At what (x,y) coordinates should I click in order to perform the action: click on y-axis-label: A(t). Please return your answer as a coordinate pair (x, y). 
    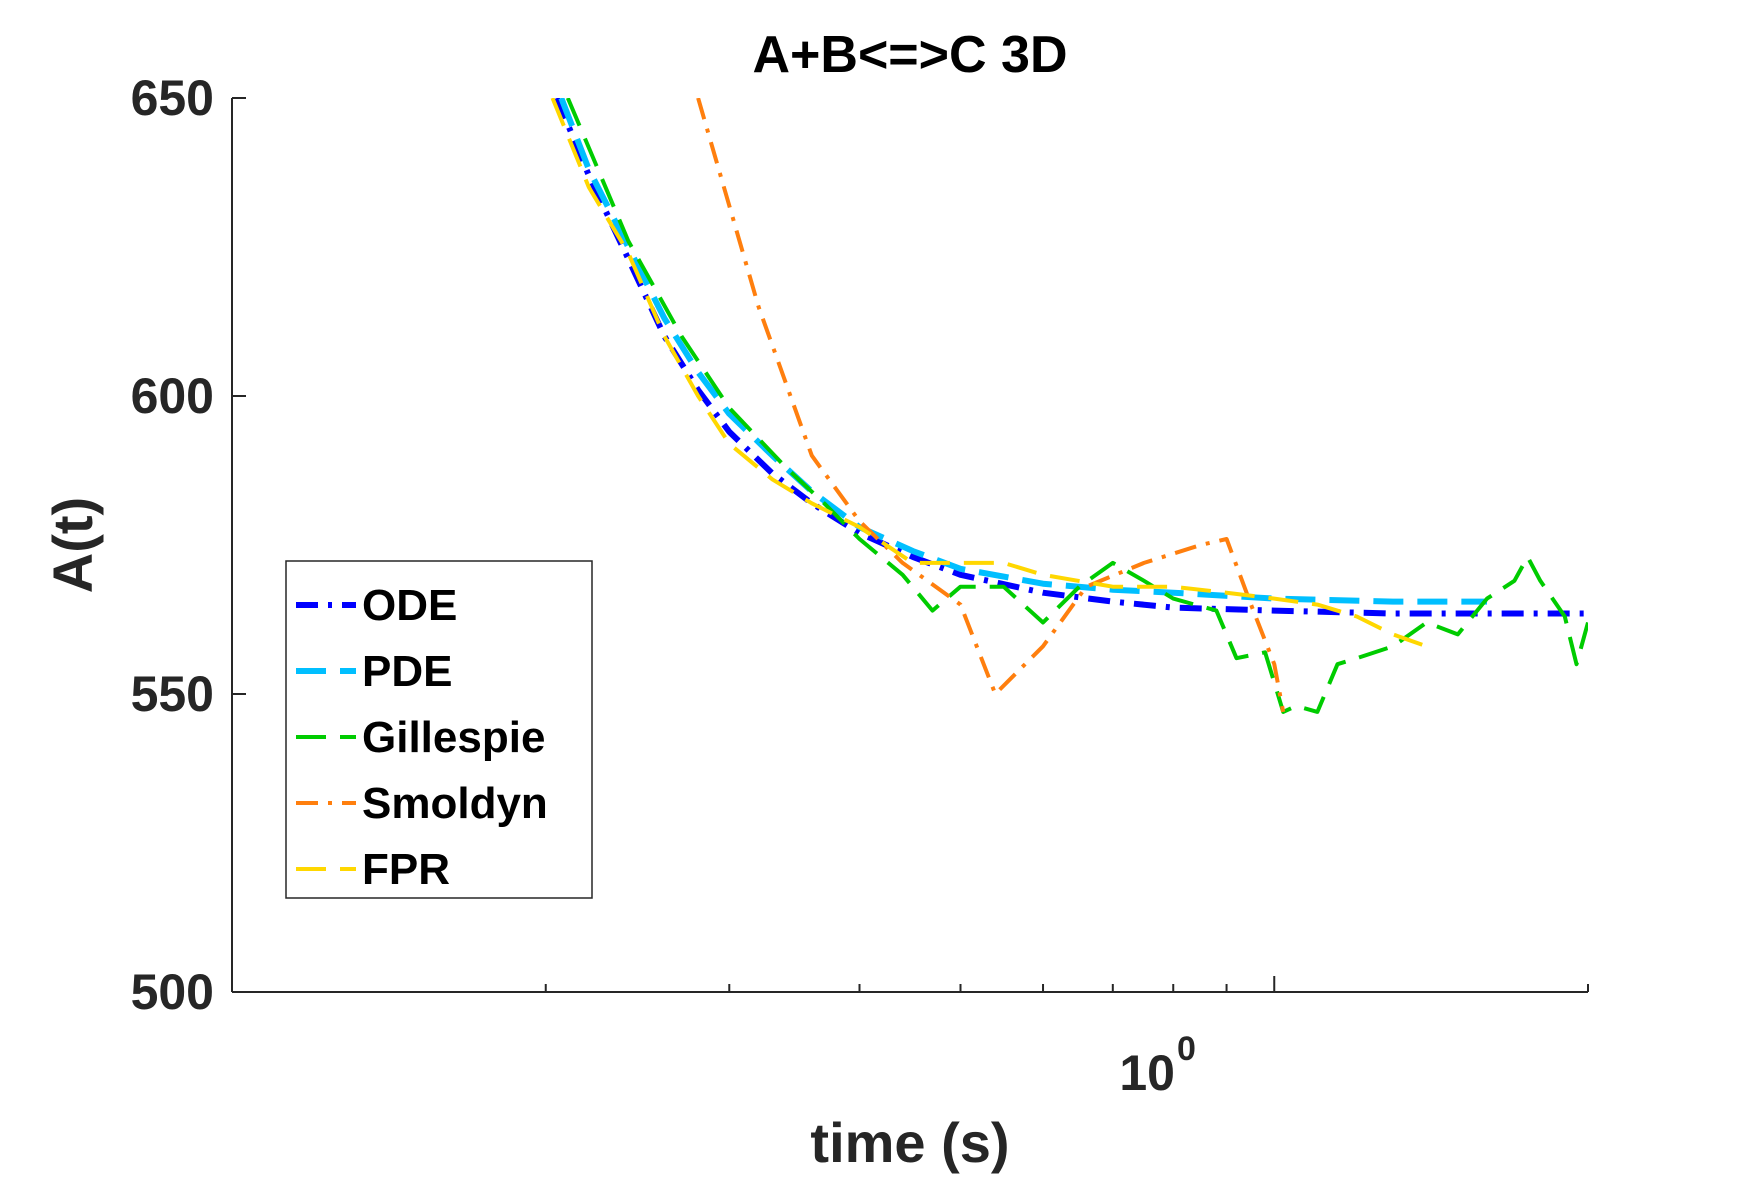
    Looking at the image, I should click on (72, 545).